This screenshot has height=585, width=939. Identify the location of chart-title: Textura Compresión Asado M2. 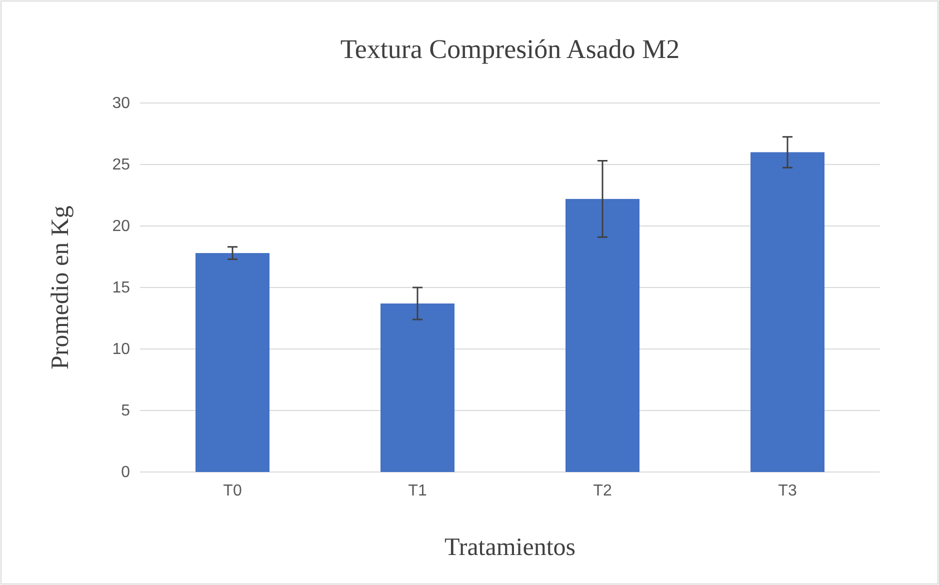
(510, 49).